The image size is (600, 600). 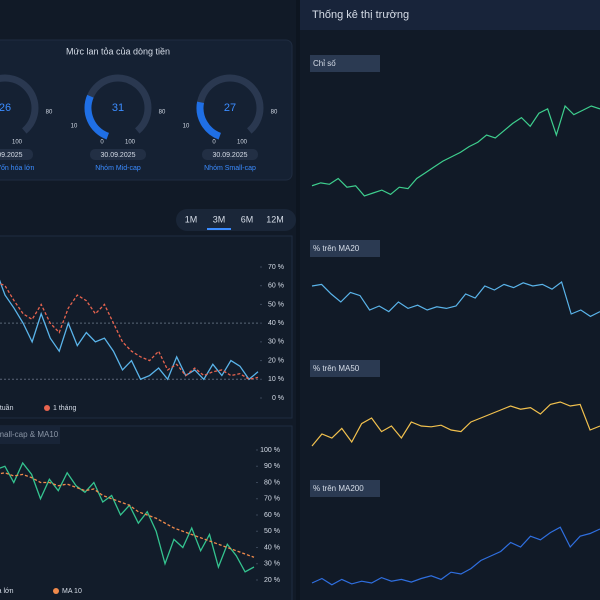 I want to click on y-tick-label: 0 %, so click(x=278, y=398).